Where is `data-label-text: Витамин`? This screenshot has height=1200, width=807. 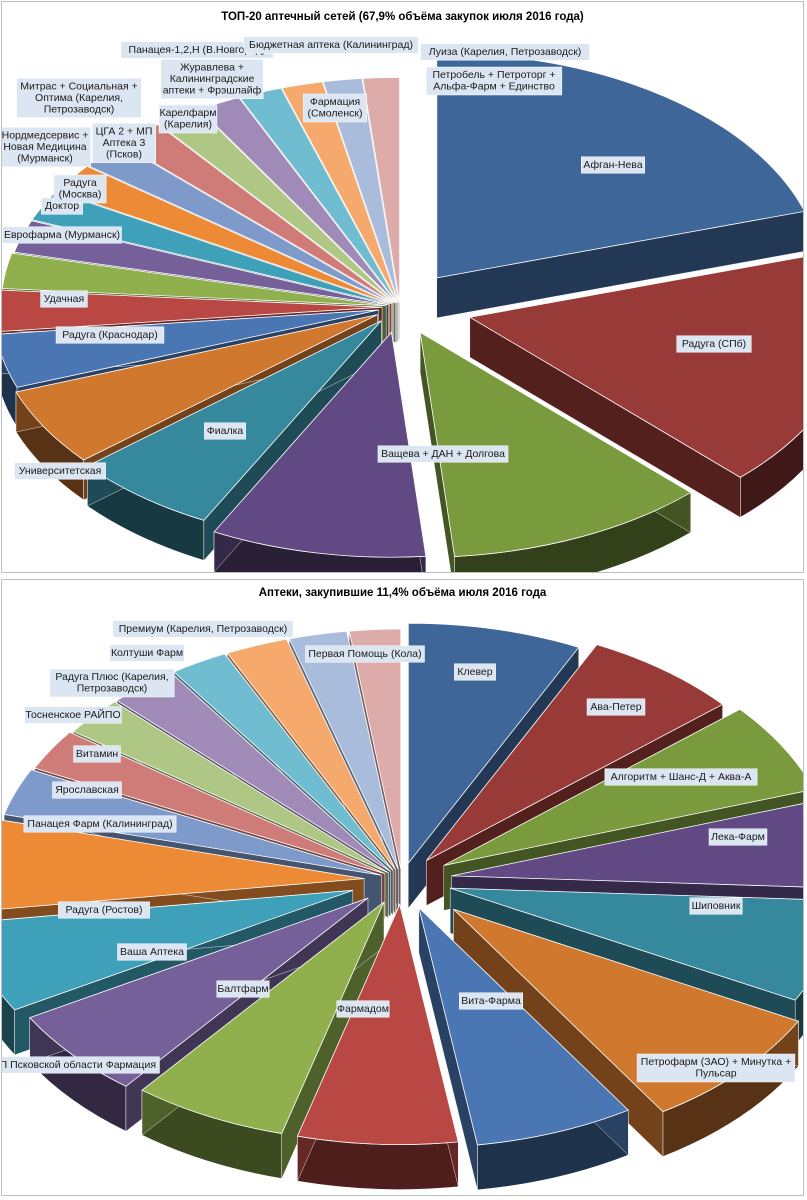 data-label-text: Витамин is located at coordinates (97, 754).